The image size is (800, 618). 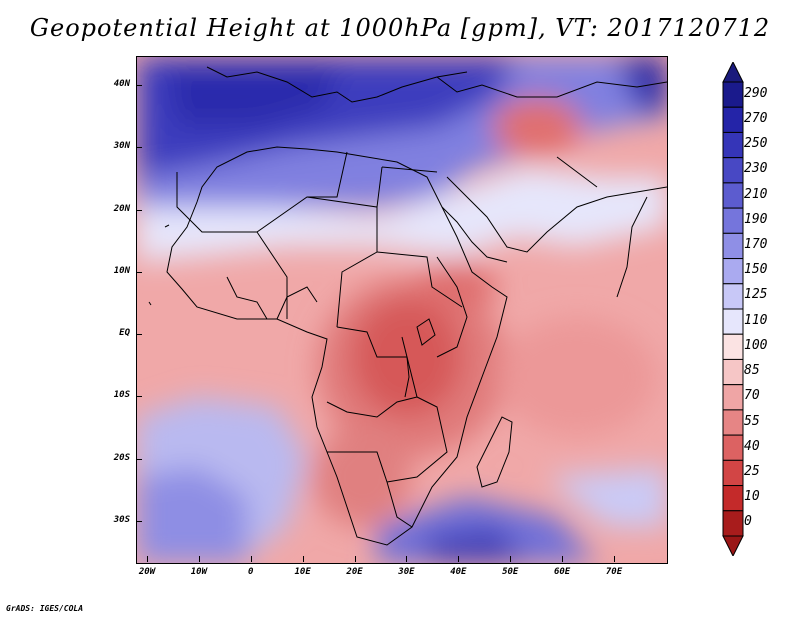 I want to click on colorbar-top-arrow, so click(x=733, y=72).